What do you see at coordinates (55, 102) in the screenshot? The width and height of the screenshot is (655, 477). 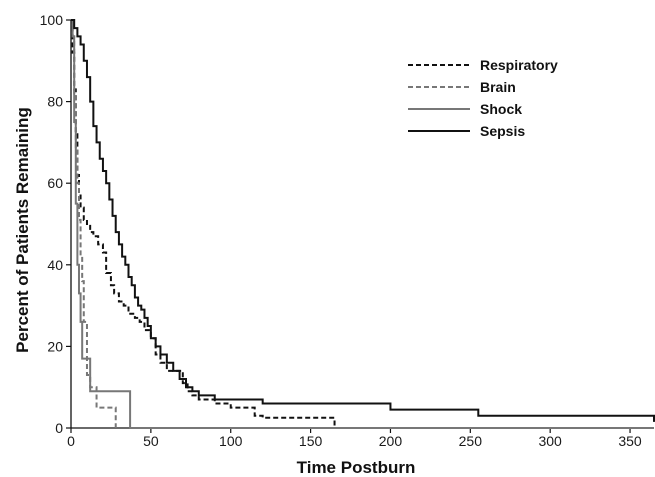 I see `y-tick-label: 80` at bounding box center [55, 102].